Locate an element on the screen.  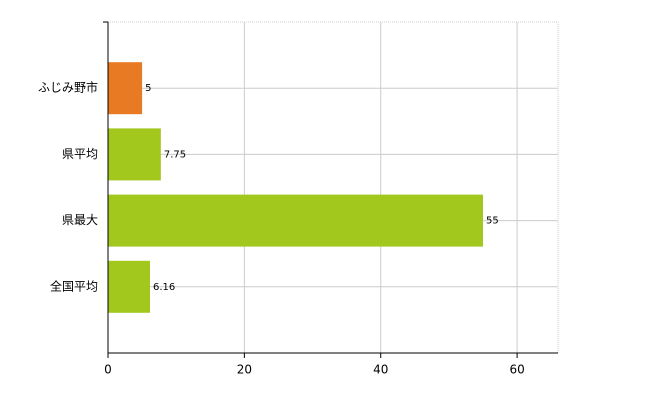
x-tick-label: 20 is located at coordinates (244, 370).